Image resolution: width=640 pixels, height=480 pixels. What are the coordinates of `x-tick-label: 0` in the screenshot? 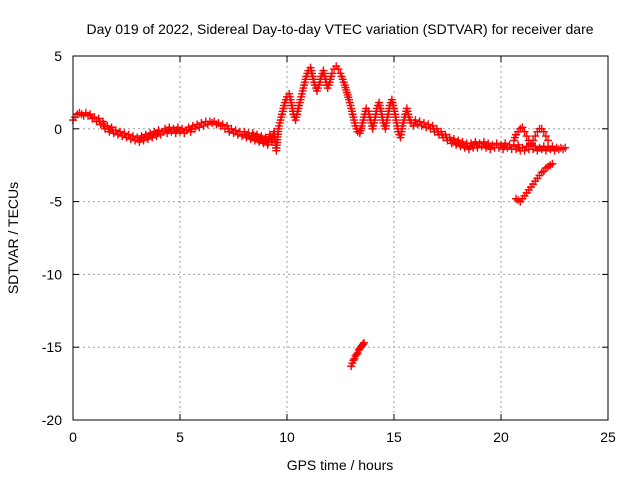 It's located at (73, 437).